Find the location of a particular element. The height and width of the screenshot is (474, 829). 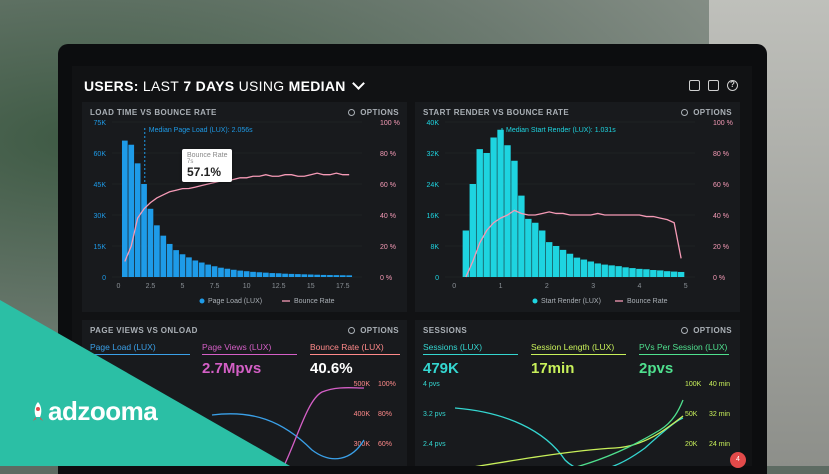

tooltip-value: 57.1% is located at coordinates (204, 172).